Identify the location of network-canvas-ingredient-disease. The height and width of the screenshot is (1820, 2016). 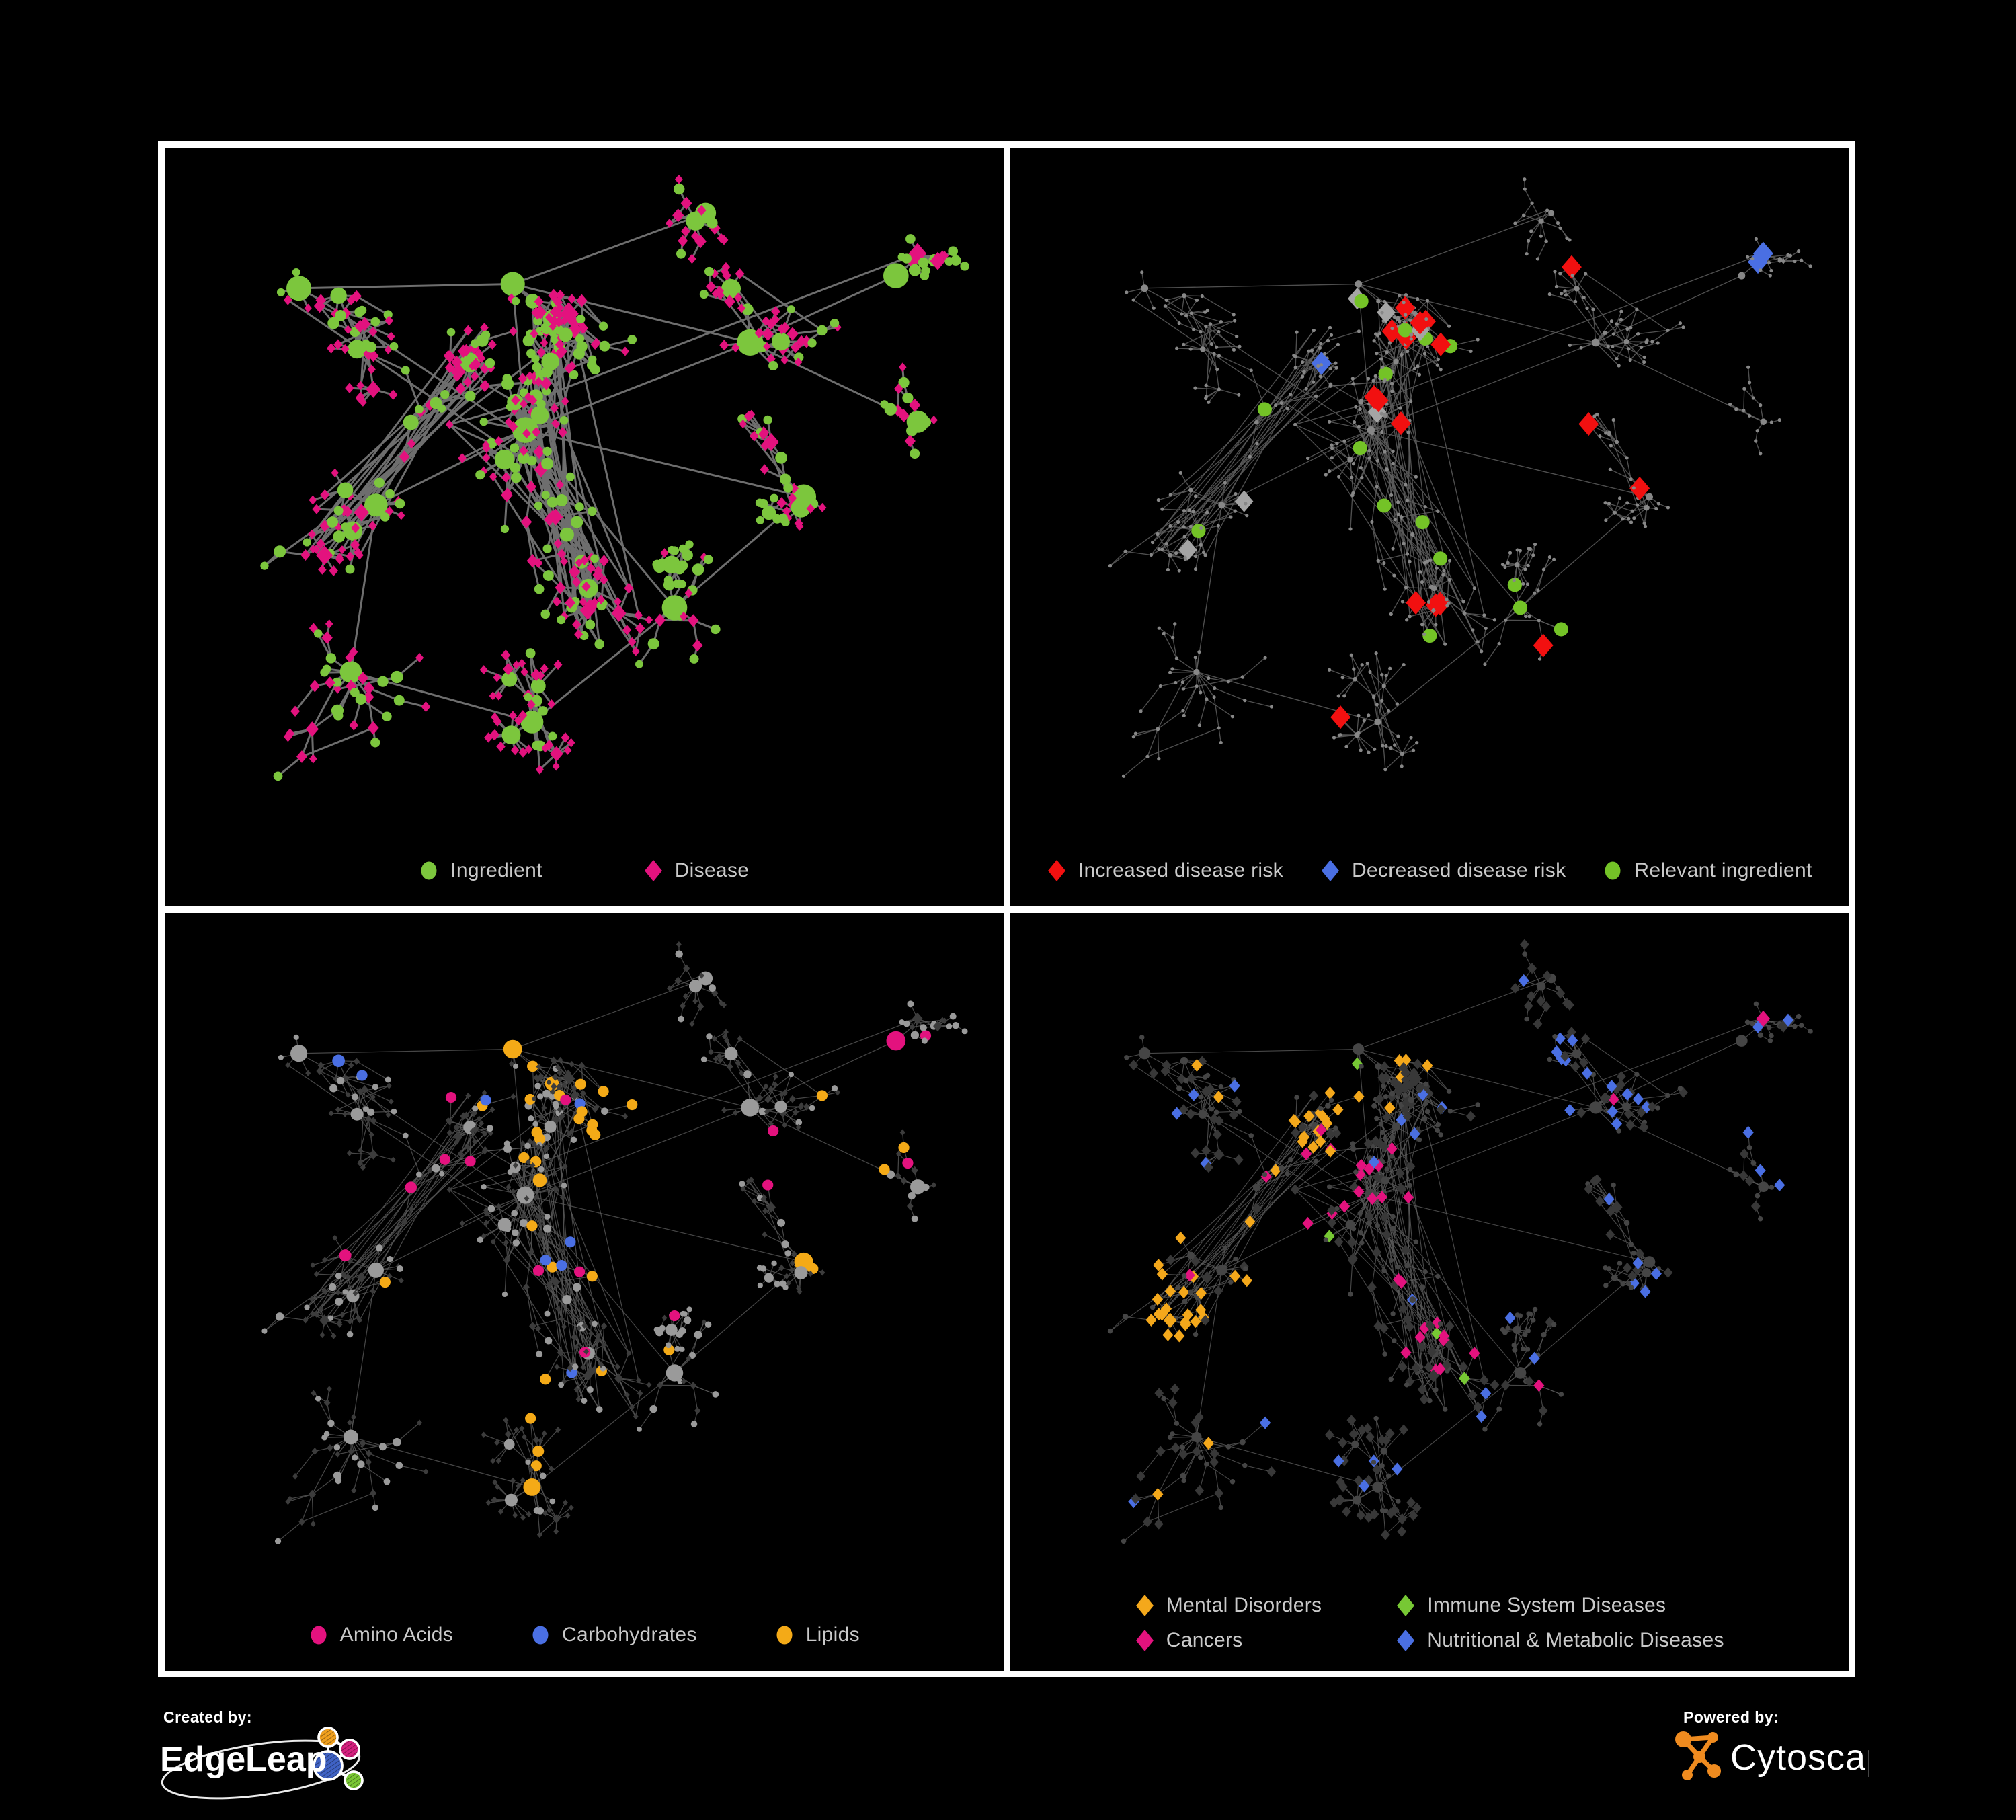
(614, 477).